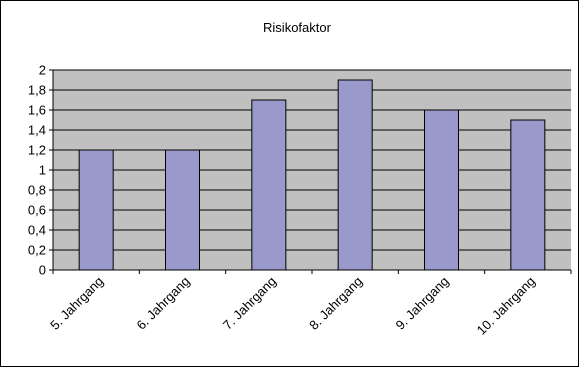 Image resolution: width=579 pixels, height=372 pixels. What do you see at coordinates (37, 190) in the screenshot?
I see `y-tick-label: 0,8` at bounding box center [37, 190].